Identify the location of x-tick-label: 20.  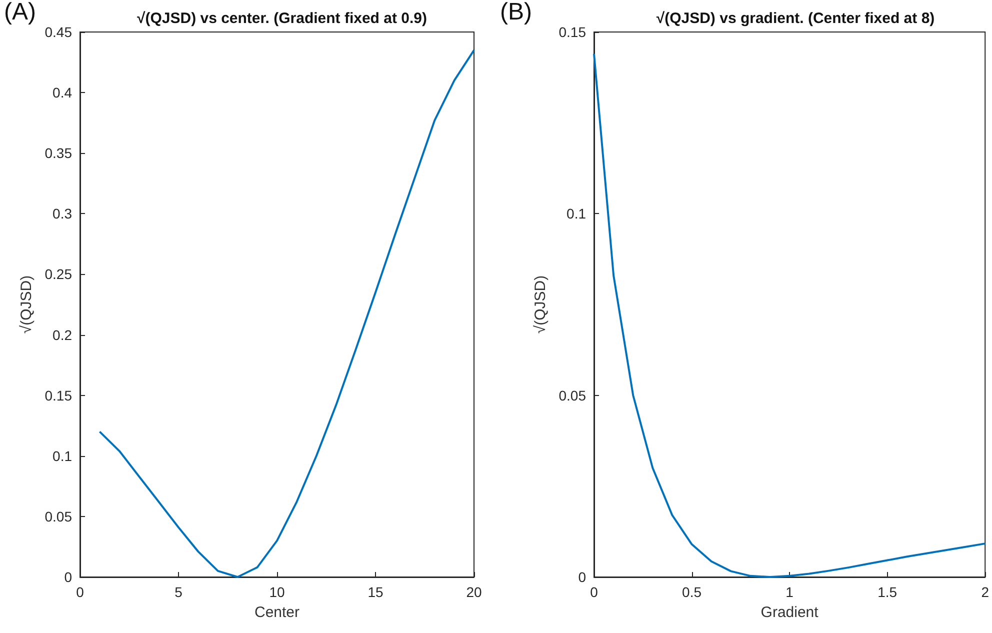
(474, 592).